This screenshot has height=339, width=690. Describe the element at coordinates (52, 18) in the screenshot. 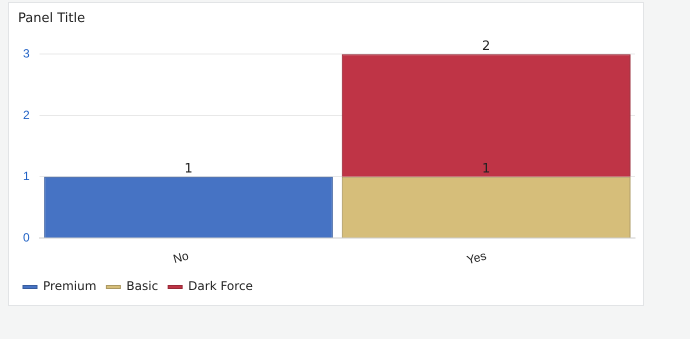

I see `chart-title: Panel Title` at that location.